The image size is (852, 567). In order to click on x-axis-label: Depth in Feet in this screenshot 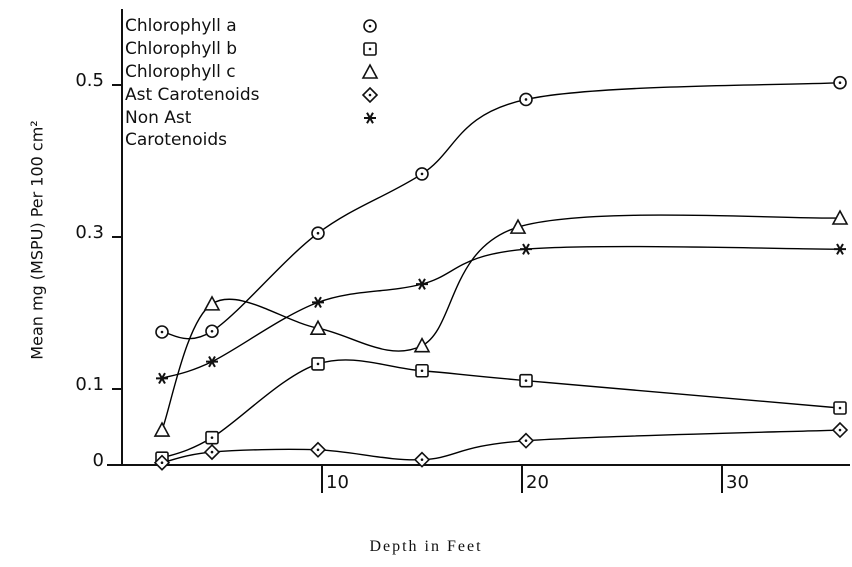, I will do `click(426, 546)`.